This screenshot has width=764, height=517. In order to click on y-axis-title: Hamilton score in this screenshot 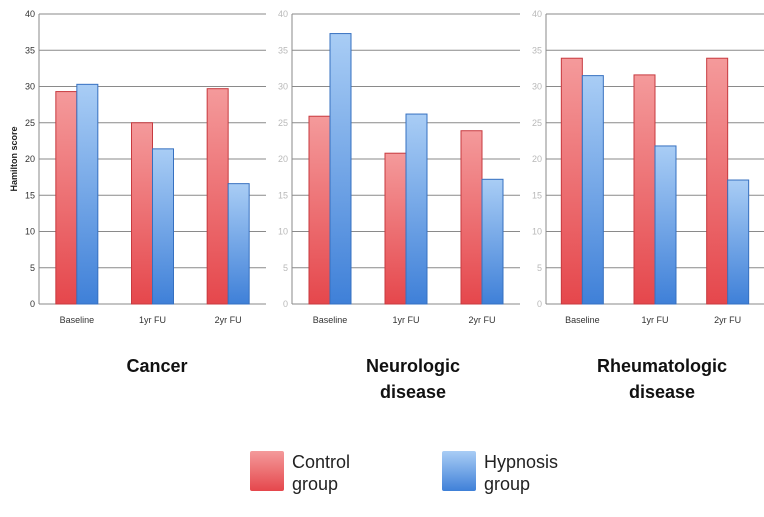, I will do `click(14, 158)`.